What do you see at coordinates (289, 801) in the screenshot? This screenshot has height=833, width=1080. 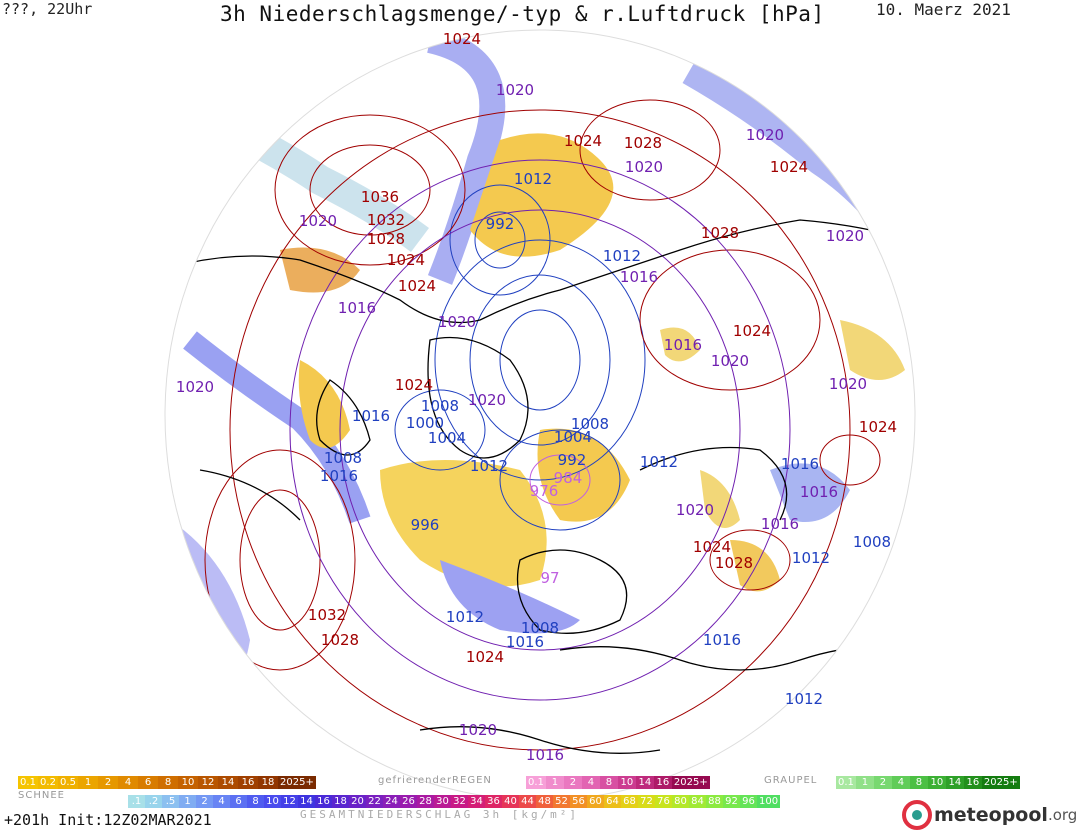 I see `legend-swatch: 12` at bounding box center [289, 801].